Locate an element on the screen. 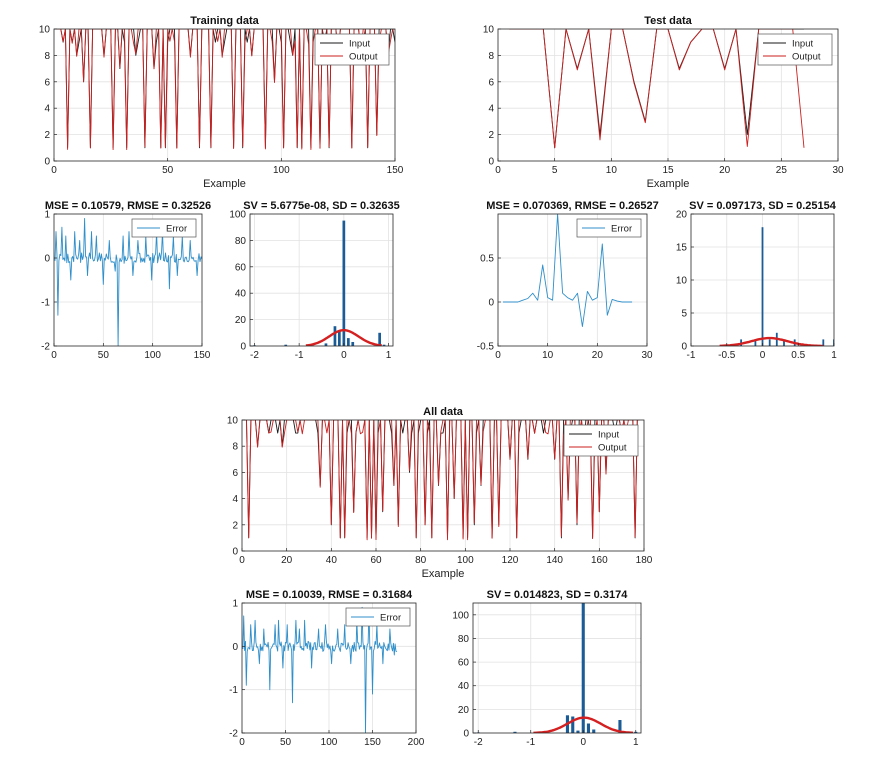  all-error-legend: Error is located at coordinates (378, 617).